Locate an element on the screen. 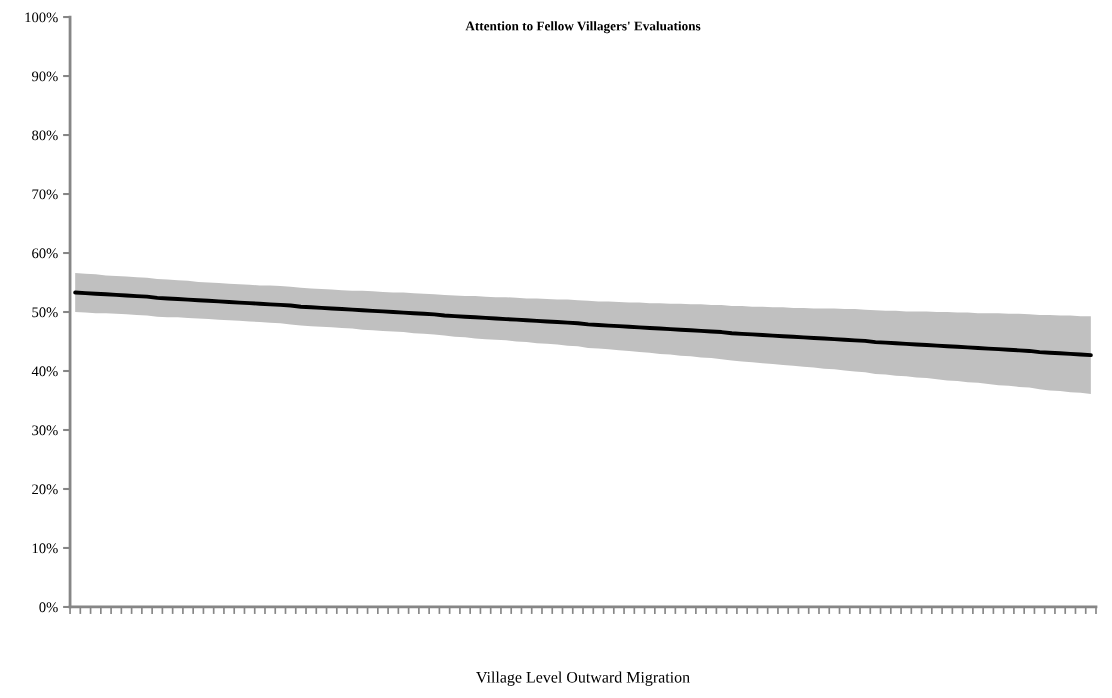 The height and width of the screenshot is (698, 1112). y-tick-label: 70% is located at coordinates (45, 194).